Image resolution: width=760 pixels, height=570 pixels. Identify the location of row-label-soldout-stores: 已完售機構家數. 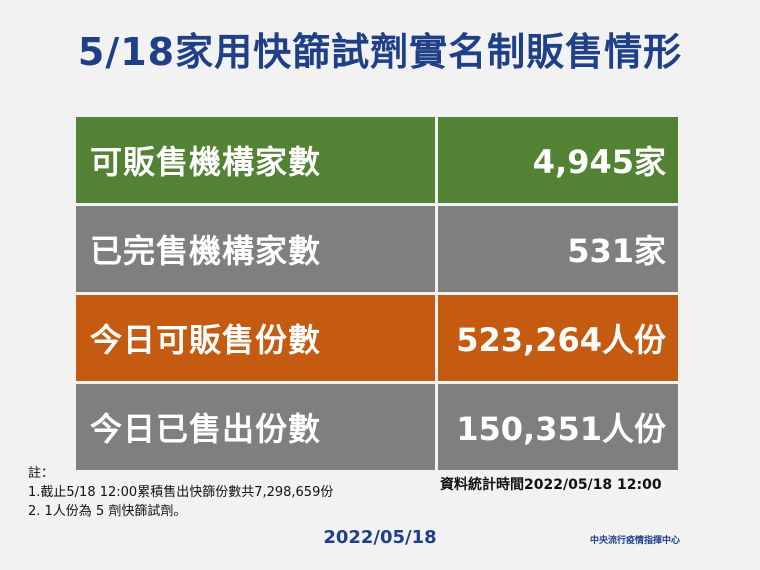
(255, 249).